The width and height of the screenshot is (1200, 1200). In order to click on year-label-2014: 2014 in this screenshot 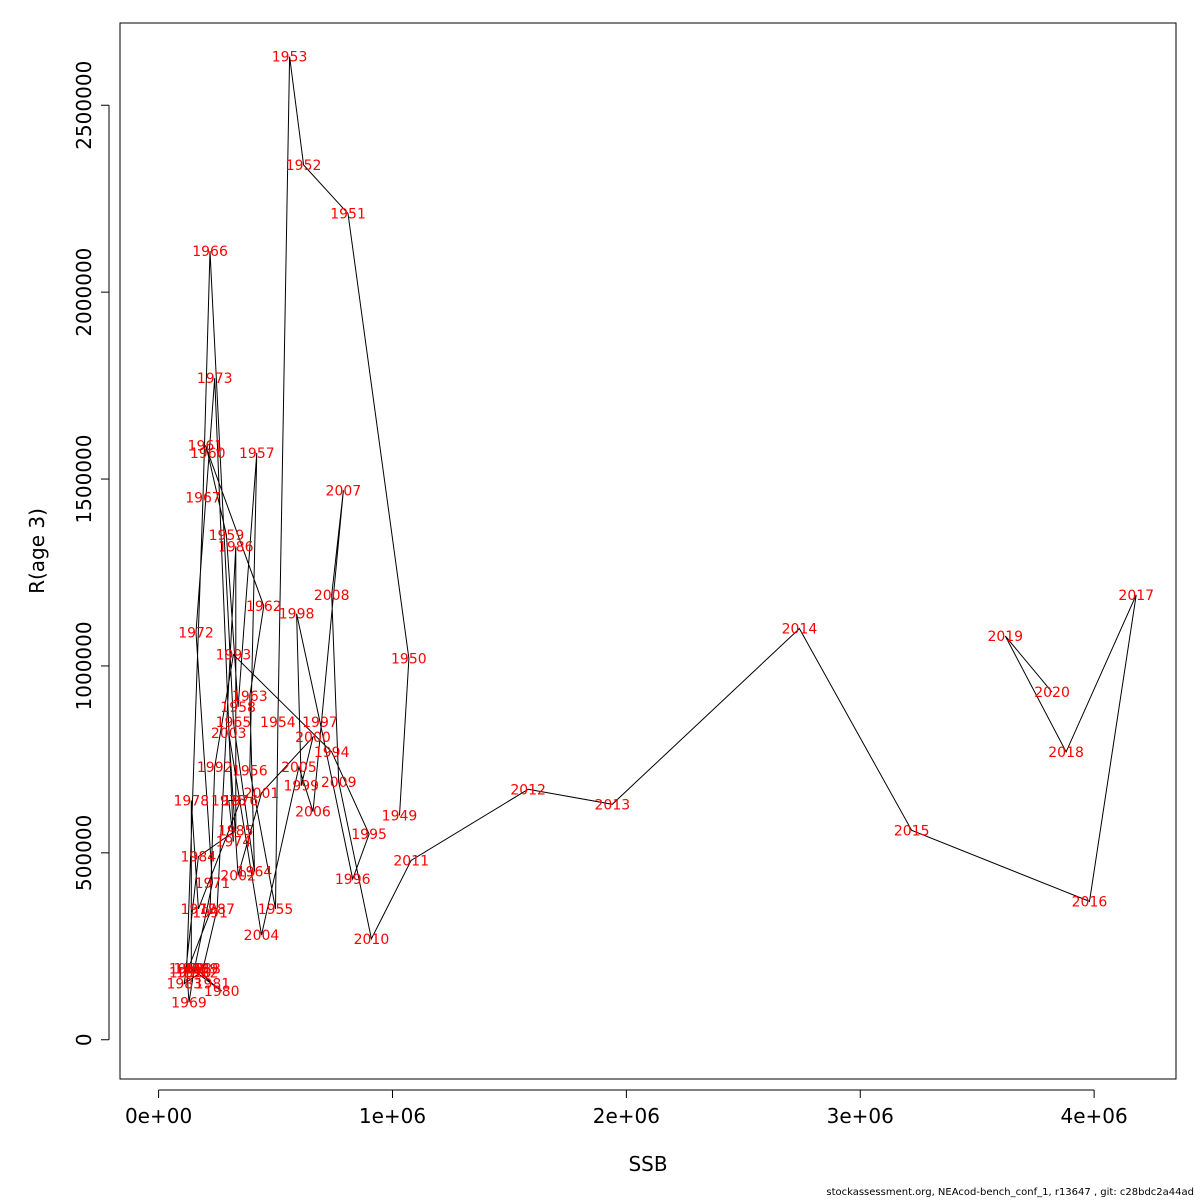, I will do `click(800, 630)`.